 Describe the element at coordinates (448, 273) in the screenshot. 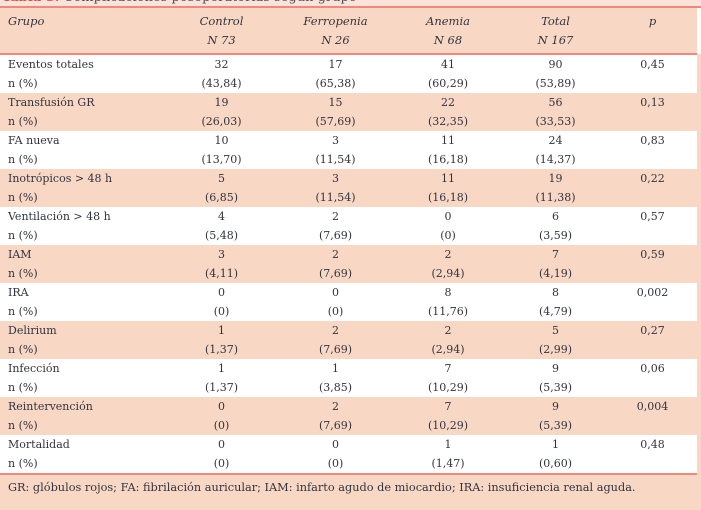

I see `pct-value-cell: (2,94)` at that location.